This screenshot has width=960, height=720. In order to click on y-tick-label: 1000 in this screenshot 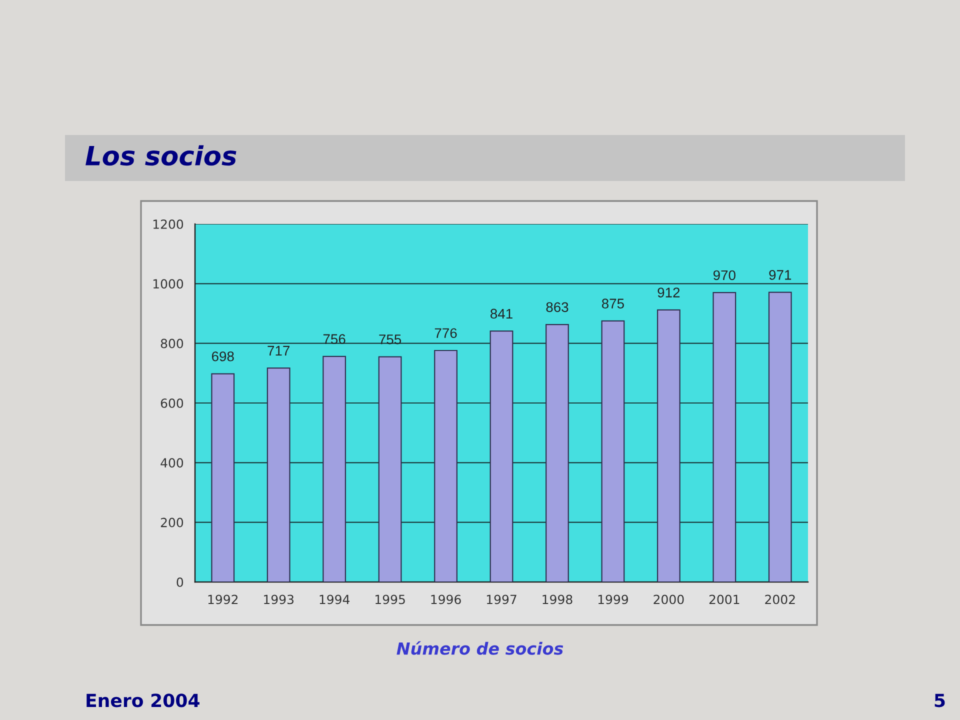, I will do `click(168, 284)`.